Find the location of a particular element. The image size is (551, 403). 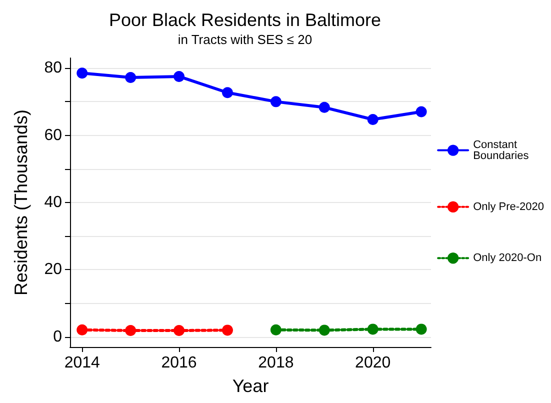

x-tick-label: 2014 is located at coordinates (82, 363).